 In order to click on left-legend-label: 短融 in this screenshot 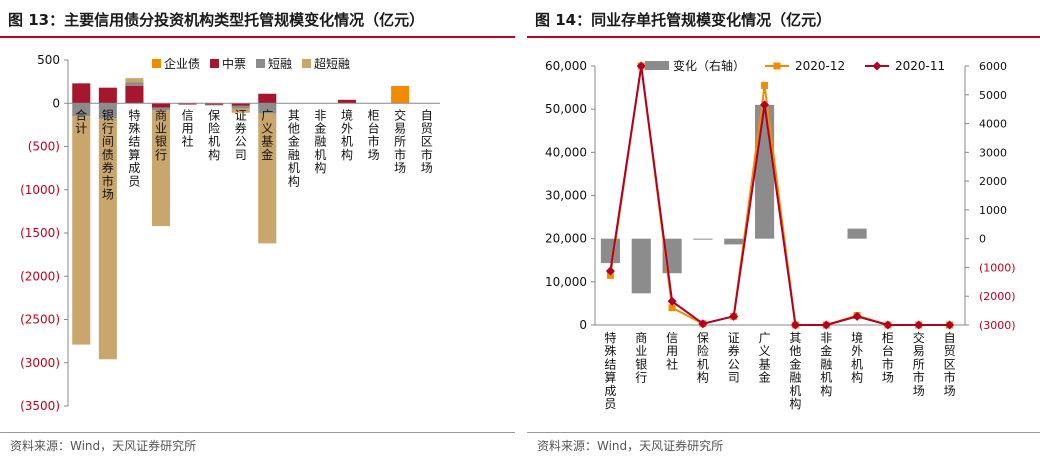, I will do `click(280, 64)`.